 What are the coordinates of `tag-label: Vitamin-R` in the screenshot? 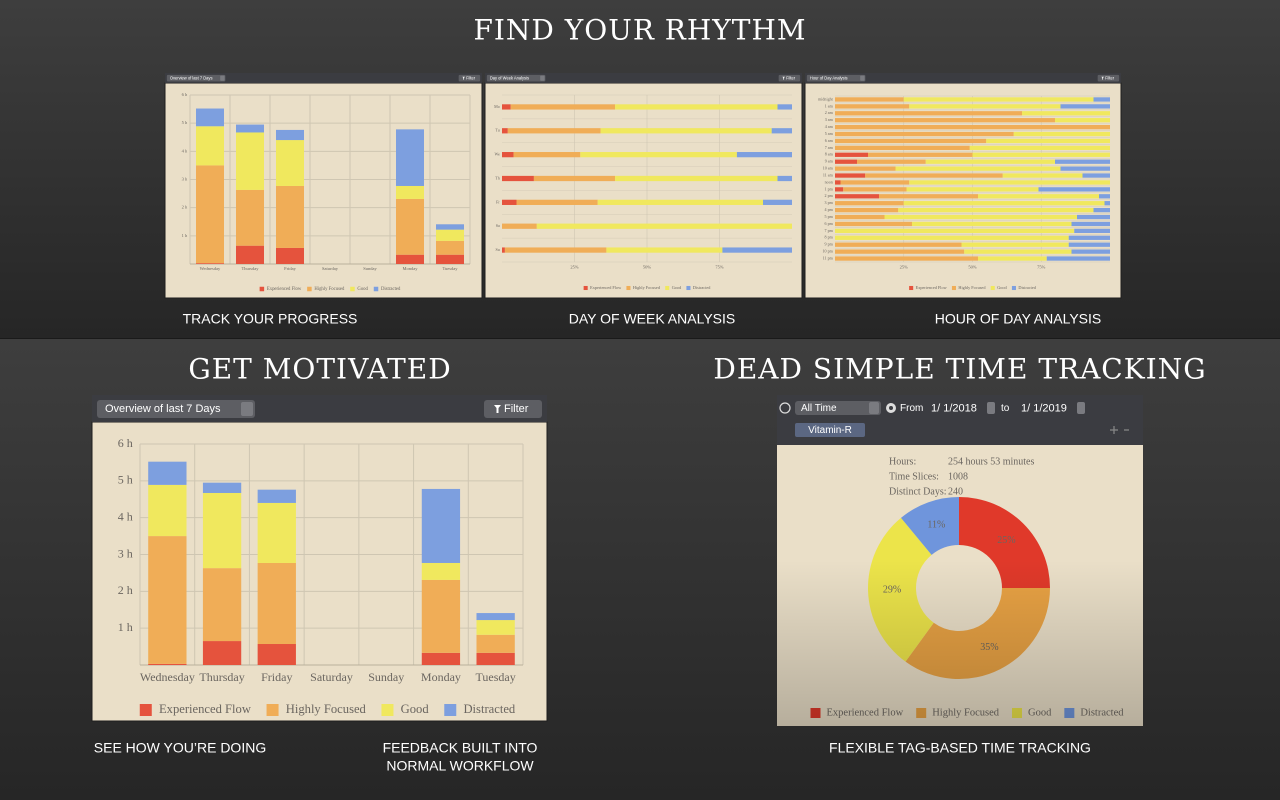 It's located at (830, 430).